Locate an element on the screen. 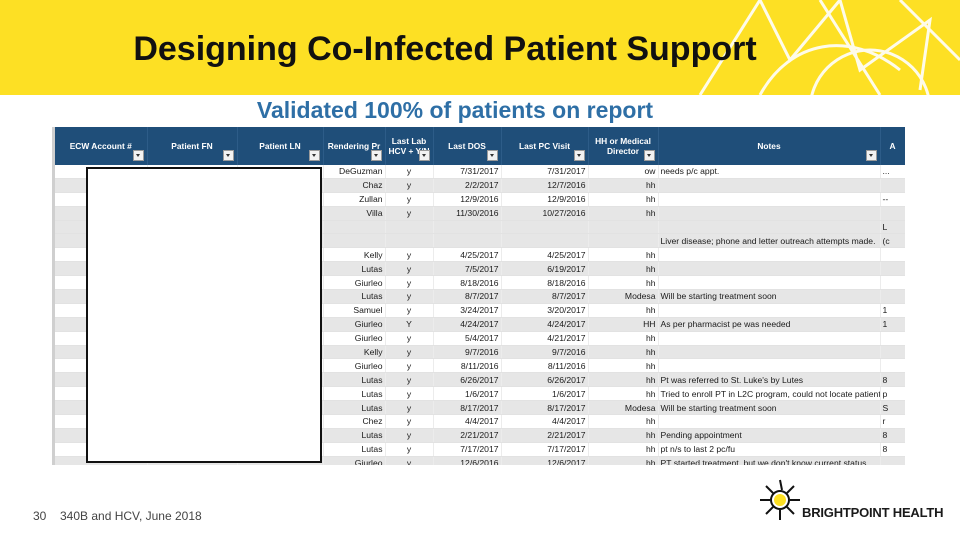 This screenshot has height=540, width=960. table-cell: DeGuzman is located at coordinates (354, 172).